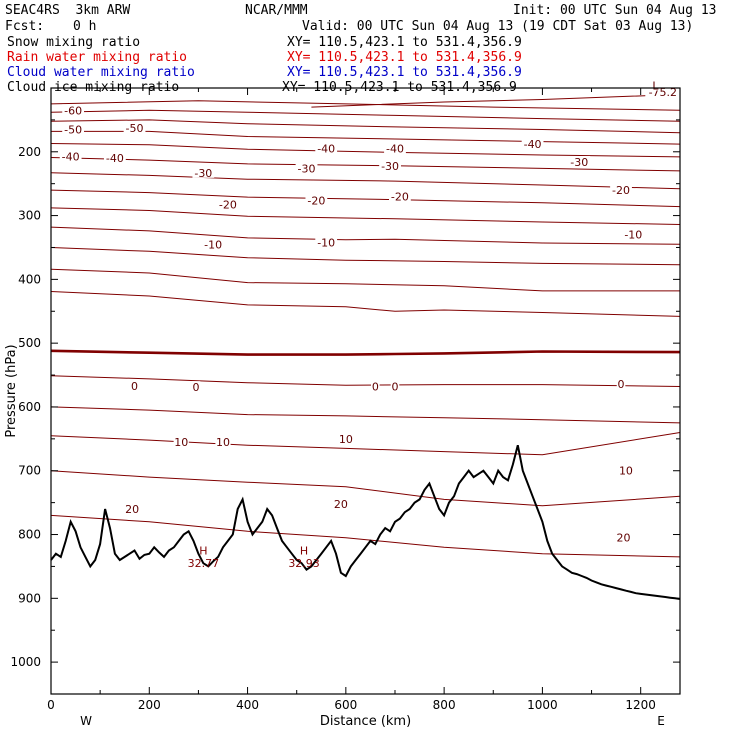 This screenshot has width=740, height=740. I want to click on field-xy-rain: XY= 110.5,423.1 to 531.4,356.9, so click(404, 57).